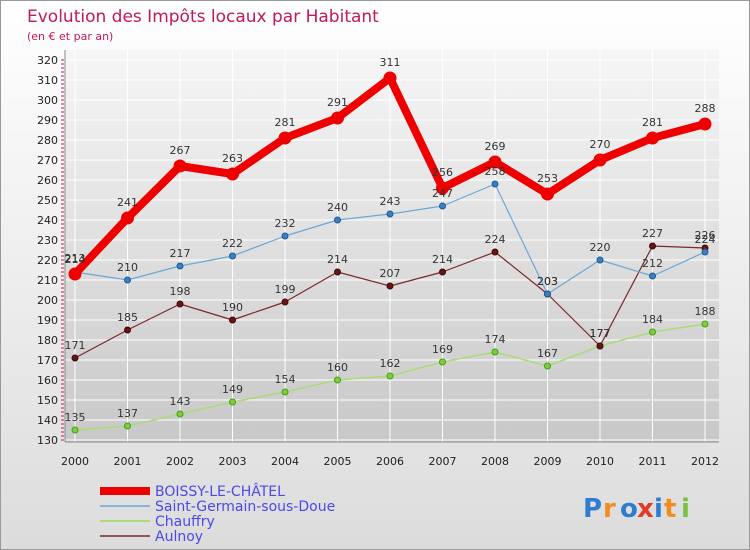 The width and height of the screenshot is (750, 550). I want to click on x-tick-label: 2003, so click(233, 461).